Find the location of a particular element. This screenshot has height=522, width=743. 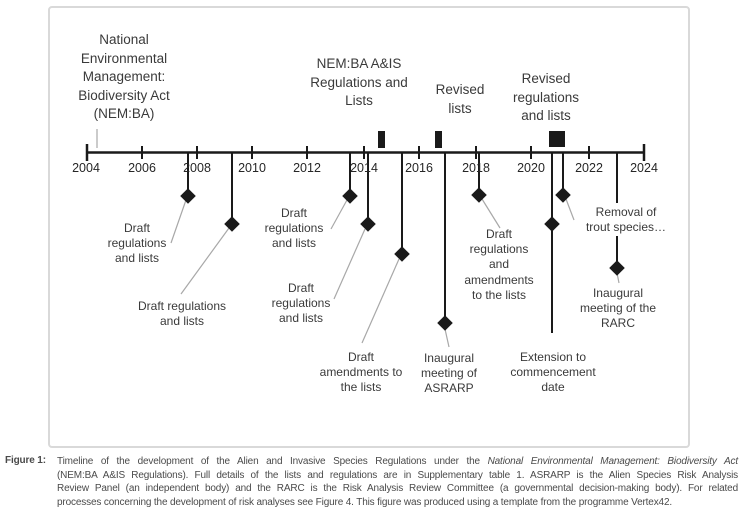

milestone-label-revised-lists: Revised lists is located at coordinates (460, 99).